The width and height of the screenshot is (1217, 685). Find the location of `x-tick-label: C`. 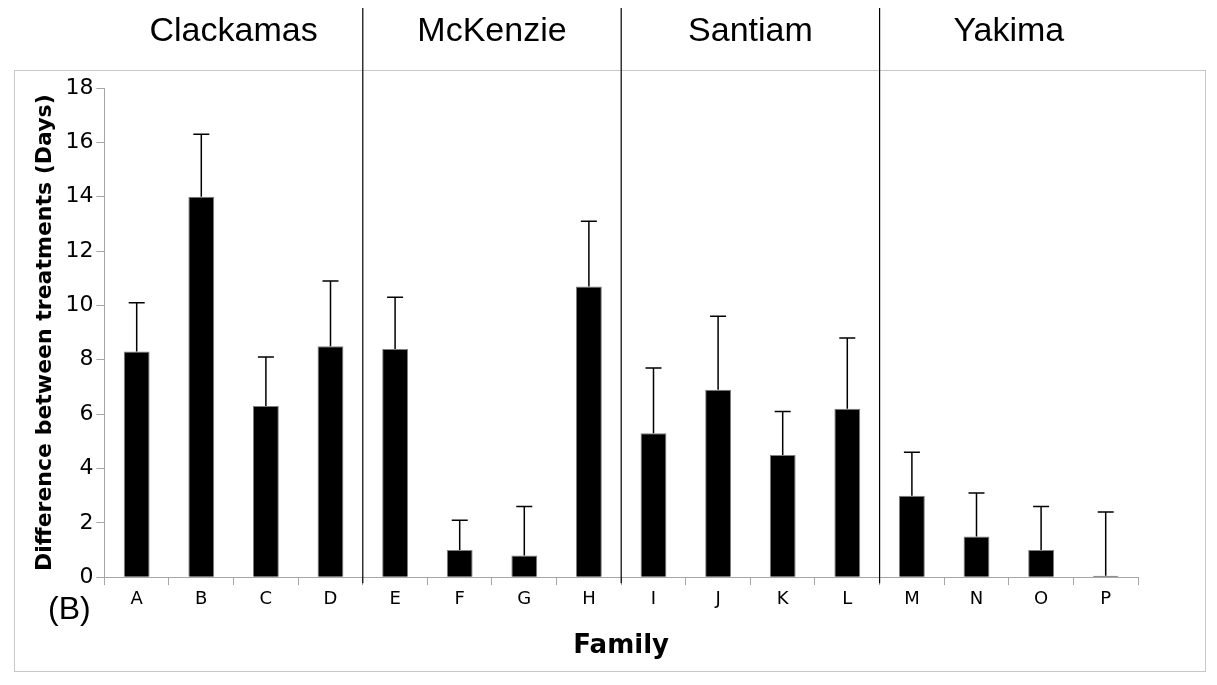

x-tick-label: C is located at coordinates (266, 597).